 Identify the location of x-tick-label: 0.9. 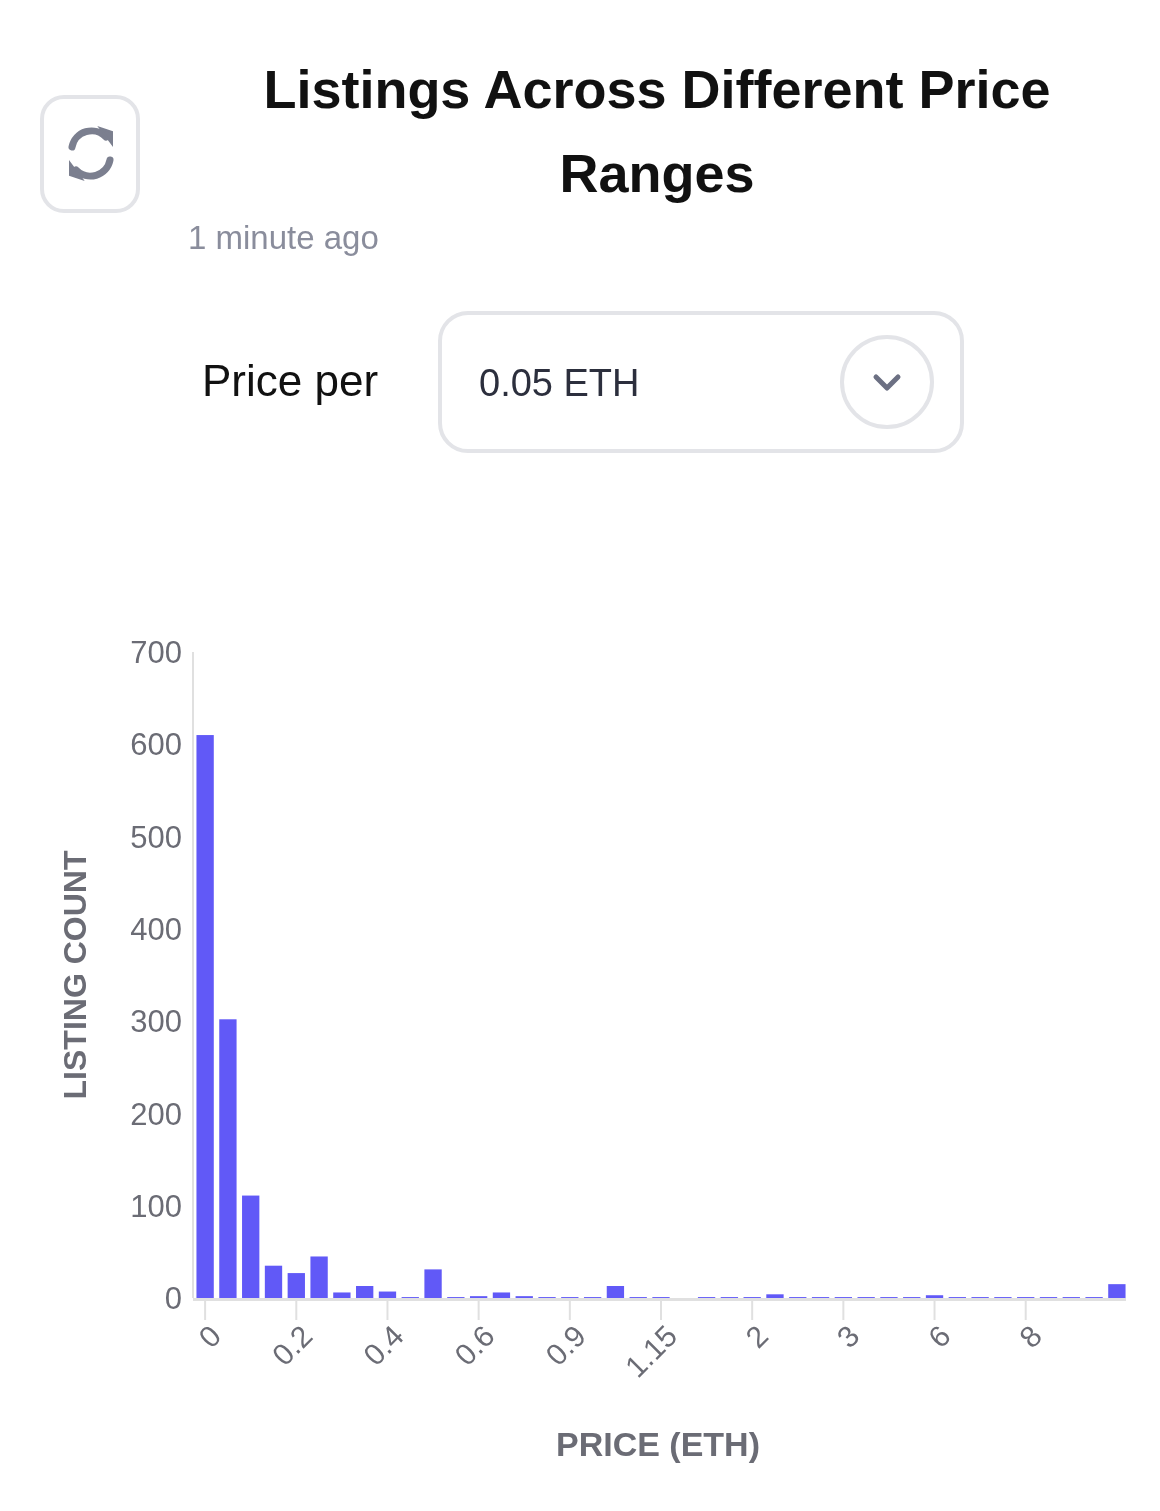
(566, 1345).